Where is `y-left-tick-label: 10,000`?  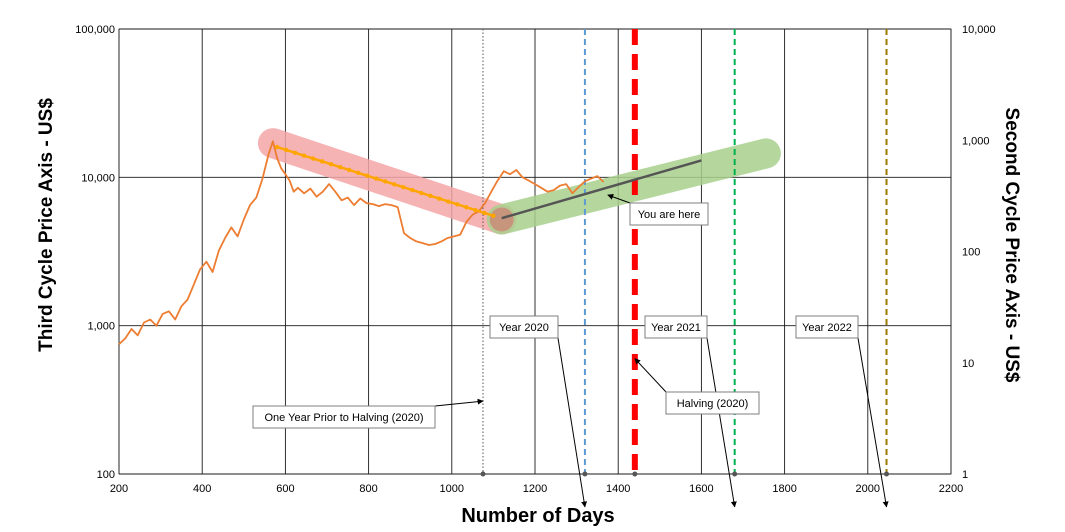
y-left-tick-label: 10,000 is located at coordinates (98, 178).